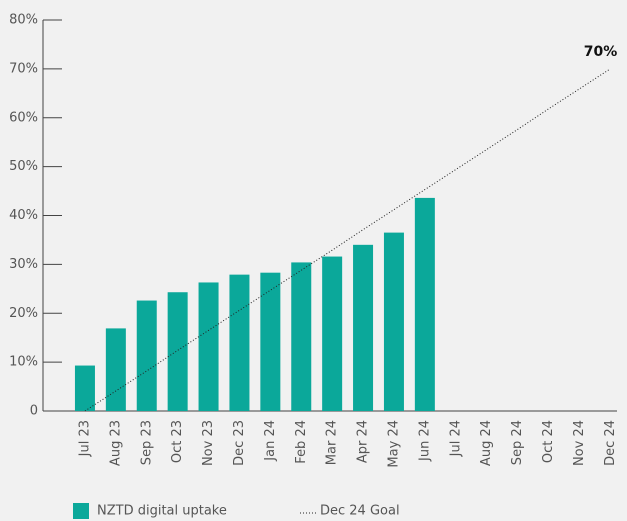  What do you see at coordinates (23, 166) in the screenshot?
I see `y-tick-label: 50%` at bounding box center [23, 166].